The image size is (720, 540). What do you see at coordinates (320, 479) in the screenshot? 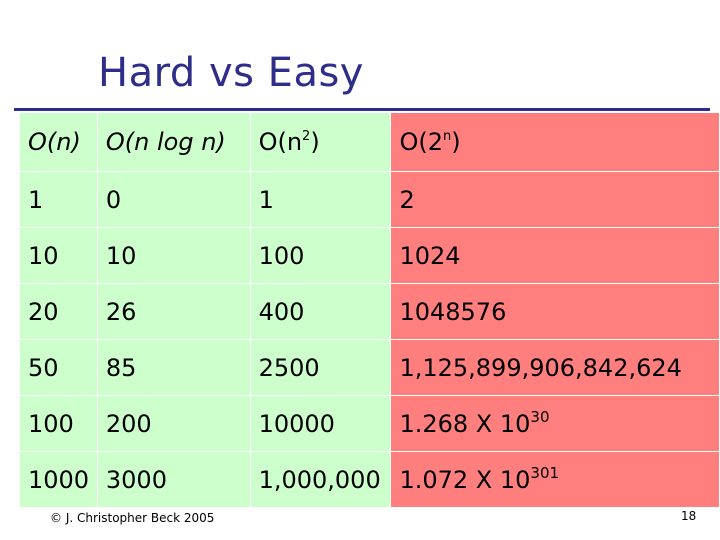
I see `table-cell: 1,000,000` at bounding box center [320, 479].